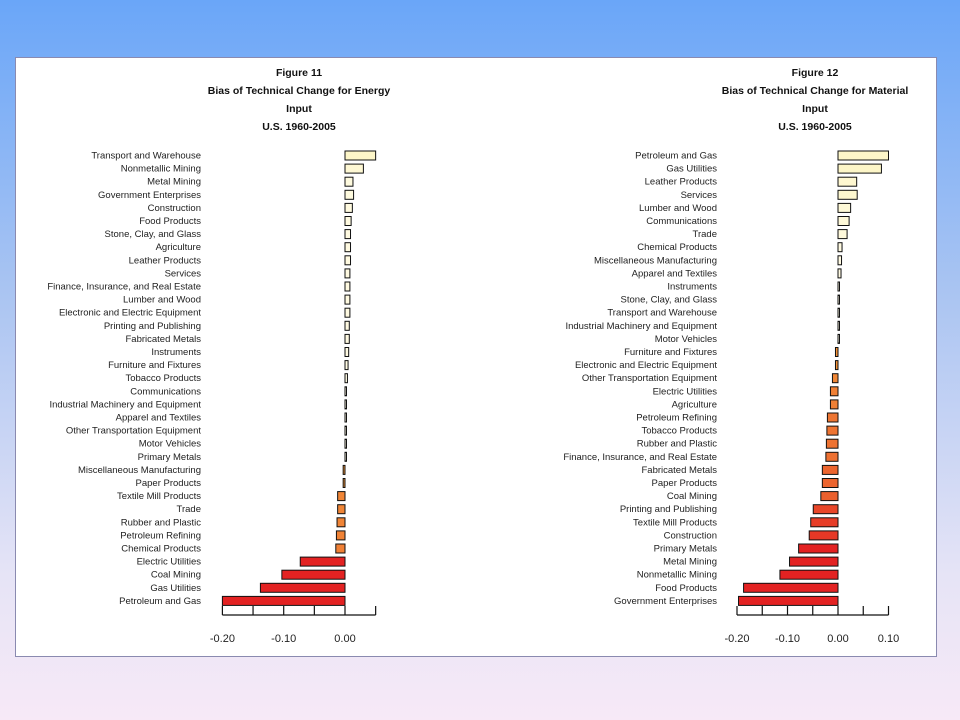  I want to click on category-label: Fabricated Metals, so click(679, 470).